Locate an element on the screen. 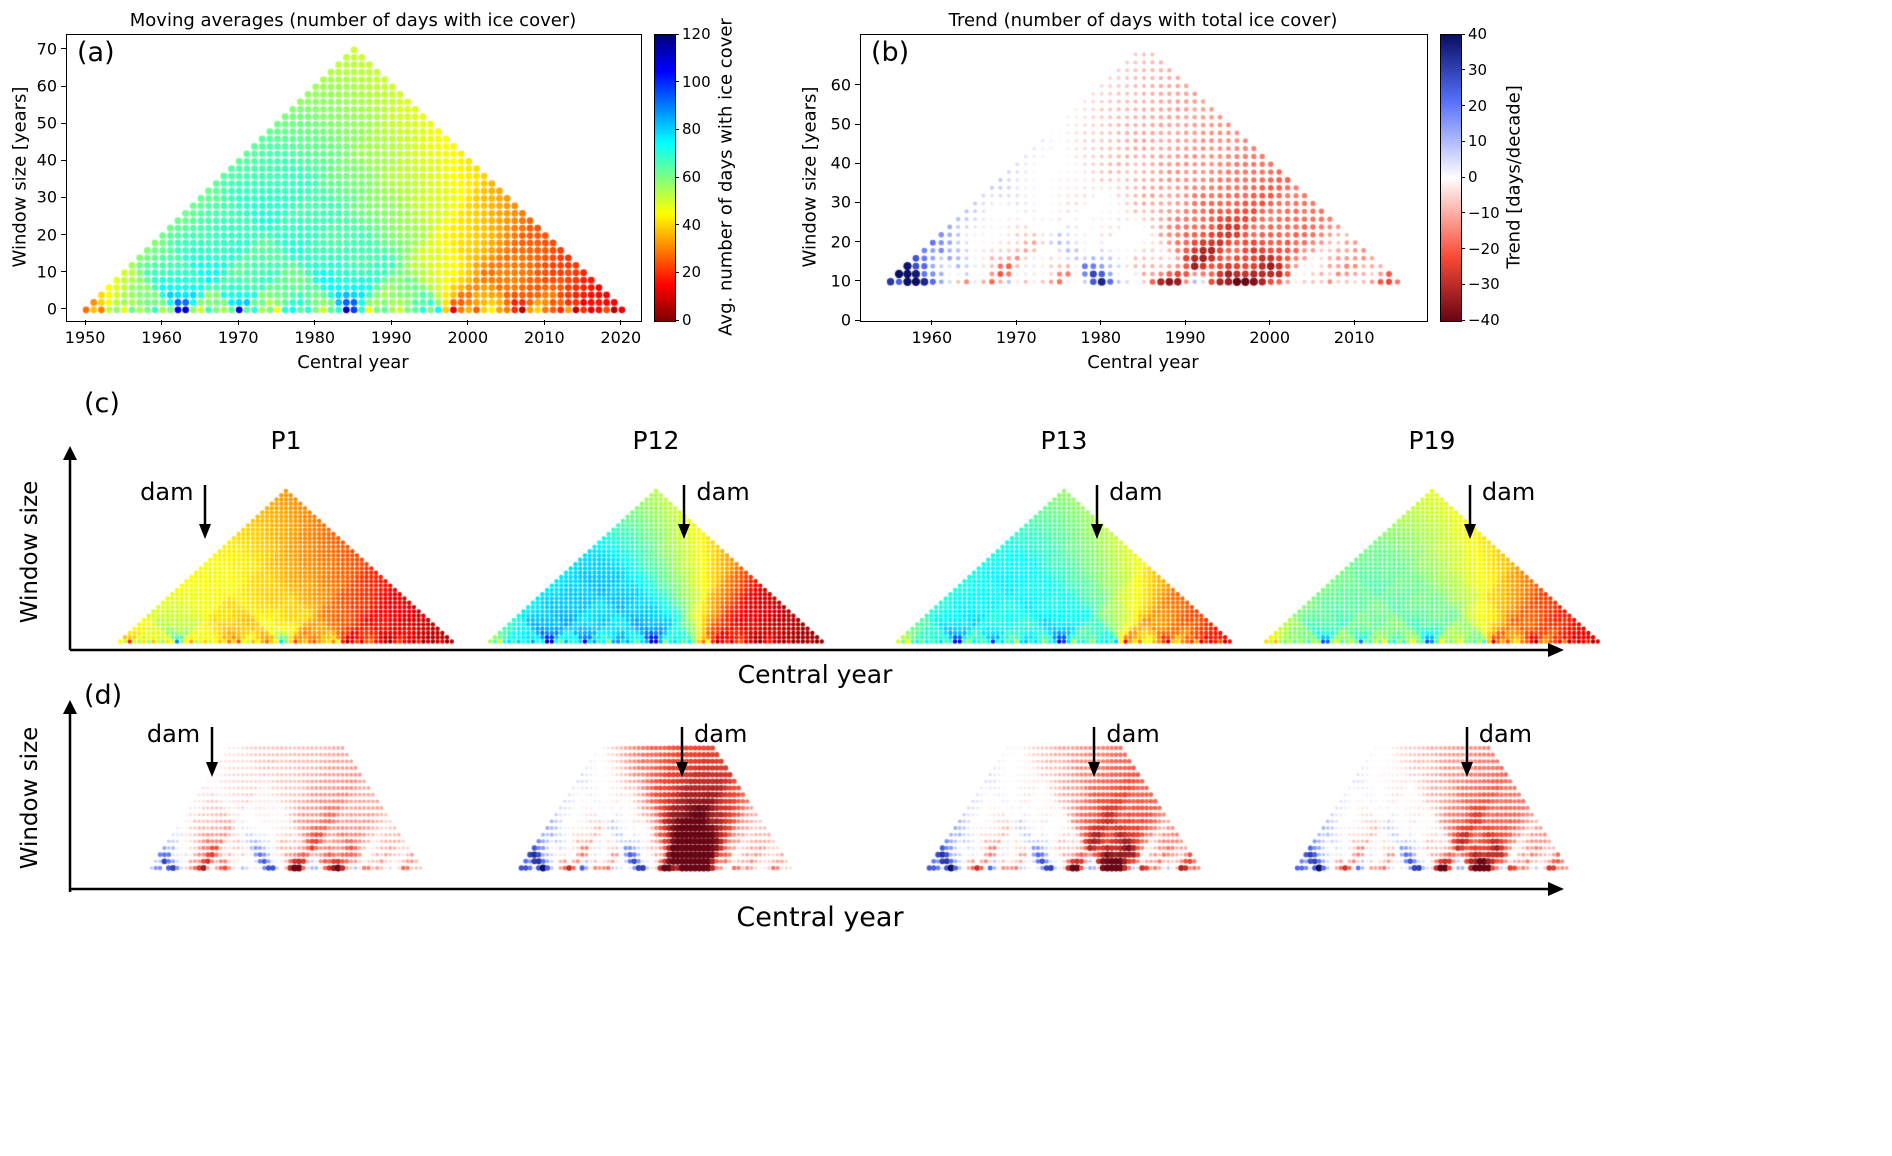 The image size is (1892, 1156). panel-a-colorbar is located at coordinates (665, 178).